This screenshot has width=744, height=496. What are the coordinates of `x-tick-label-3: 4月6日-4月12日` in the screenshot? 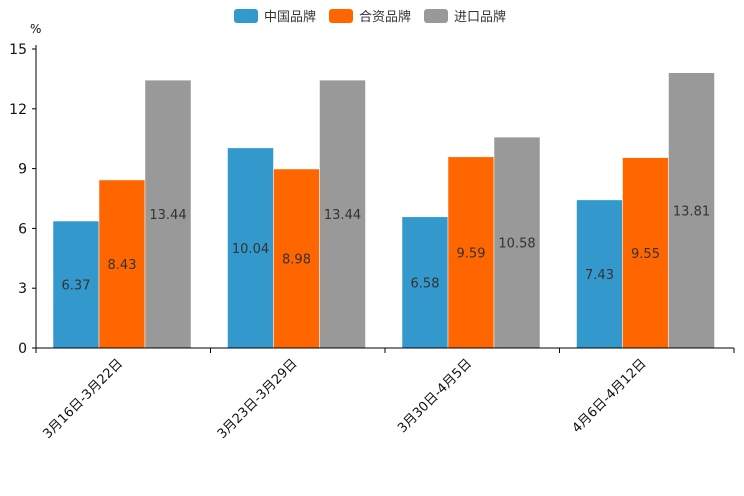 It's located at (610, 396).